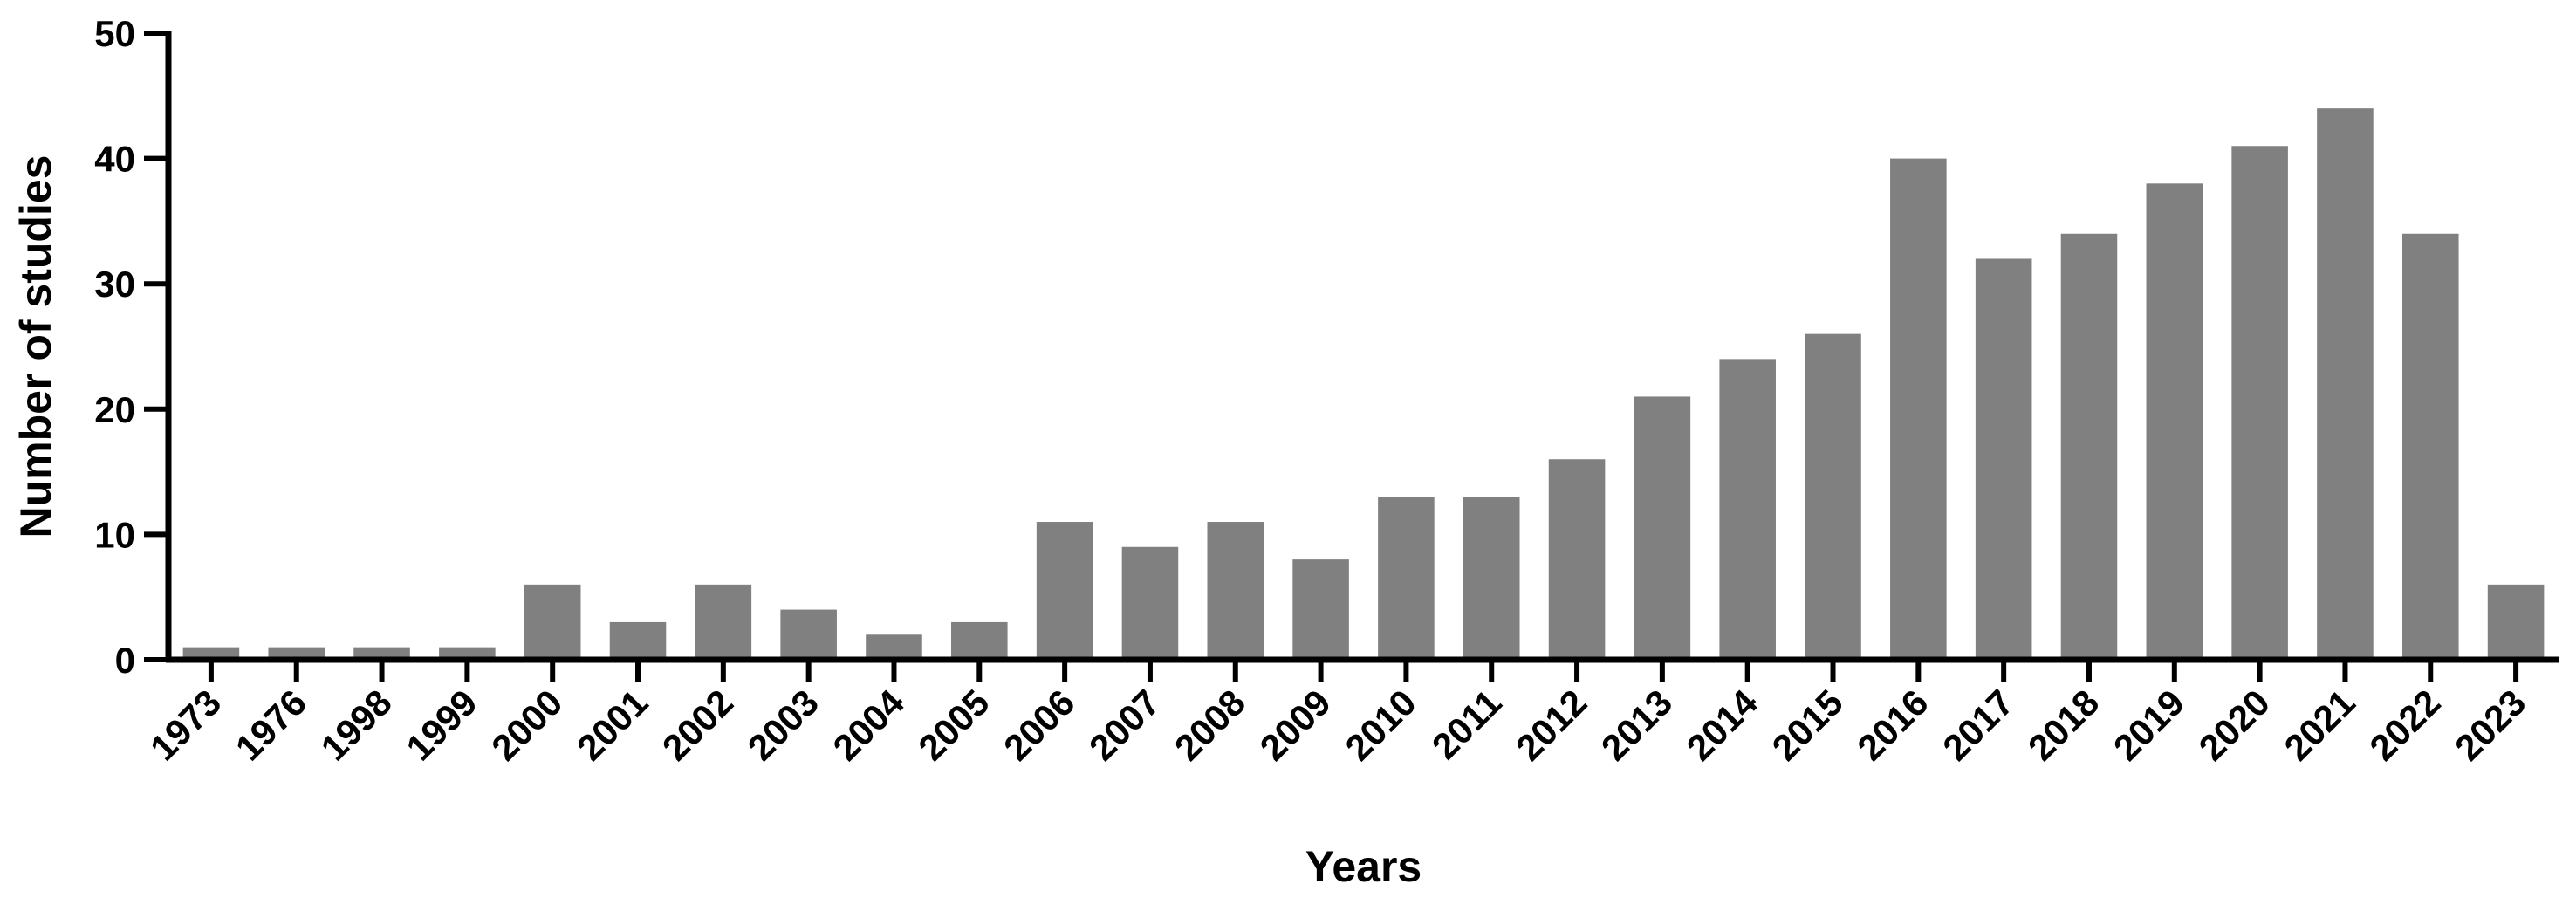 This screenshot has height=898, width=2576. Describe the element at coordinates (1892, 725) in the screenshot. I see `x-tick-label-2016: 2016` at that location.